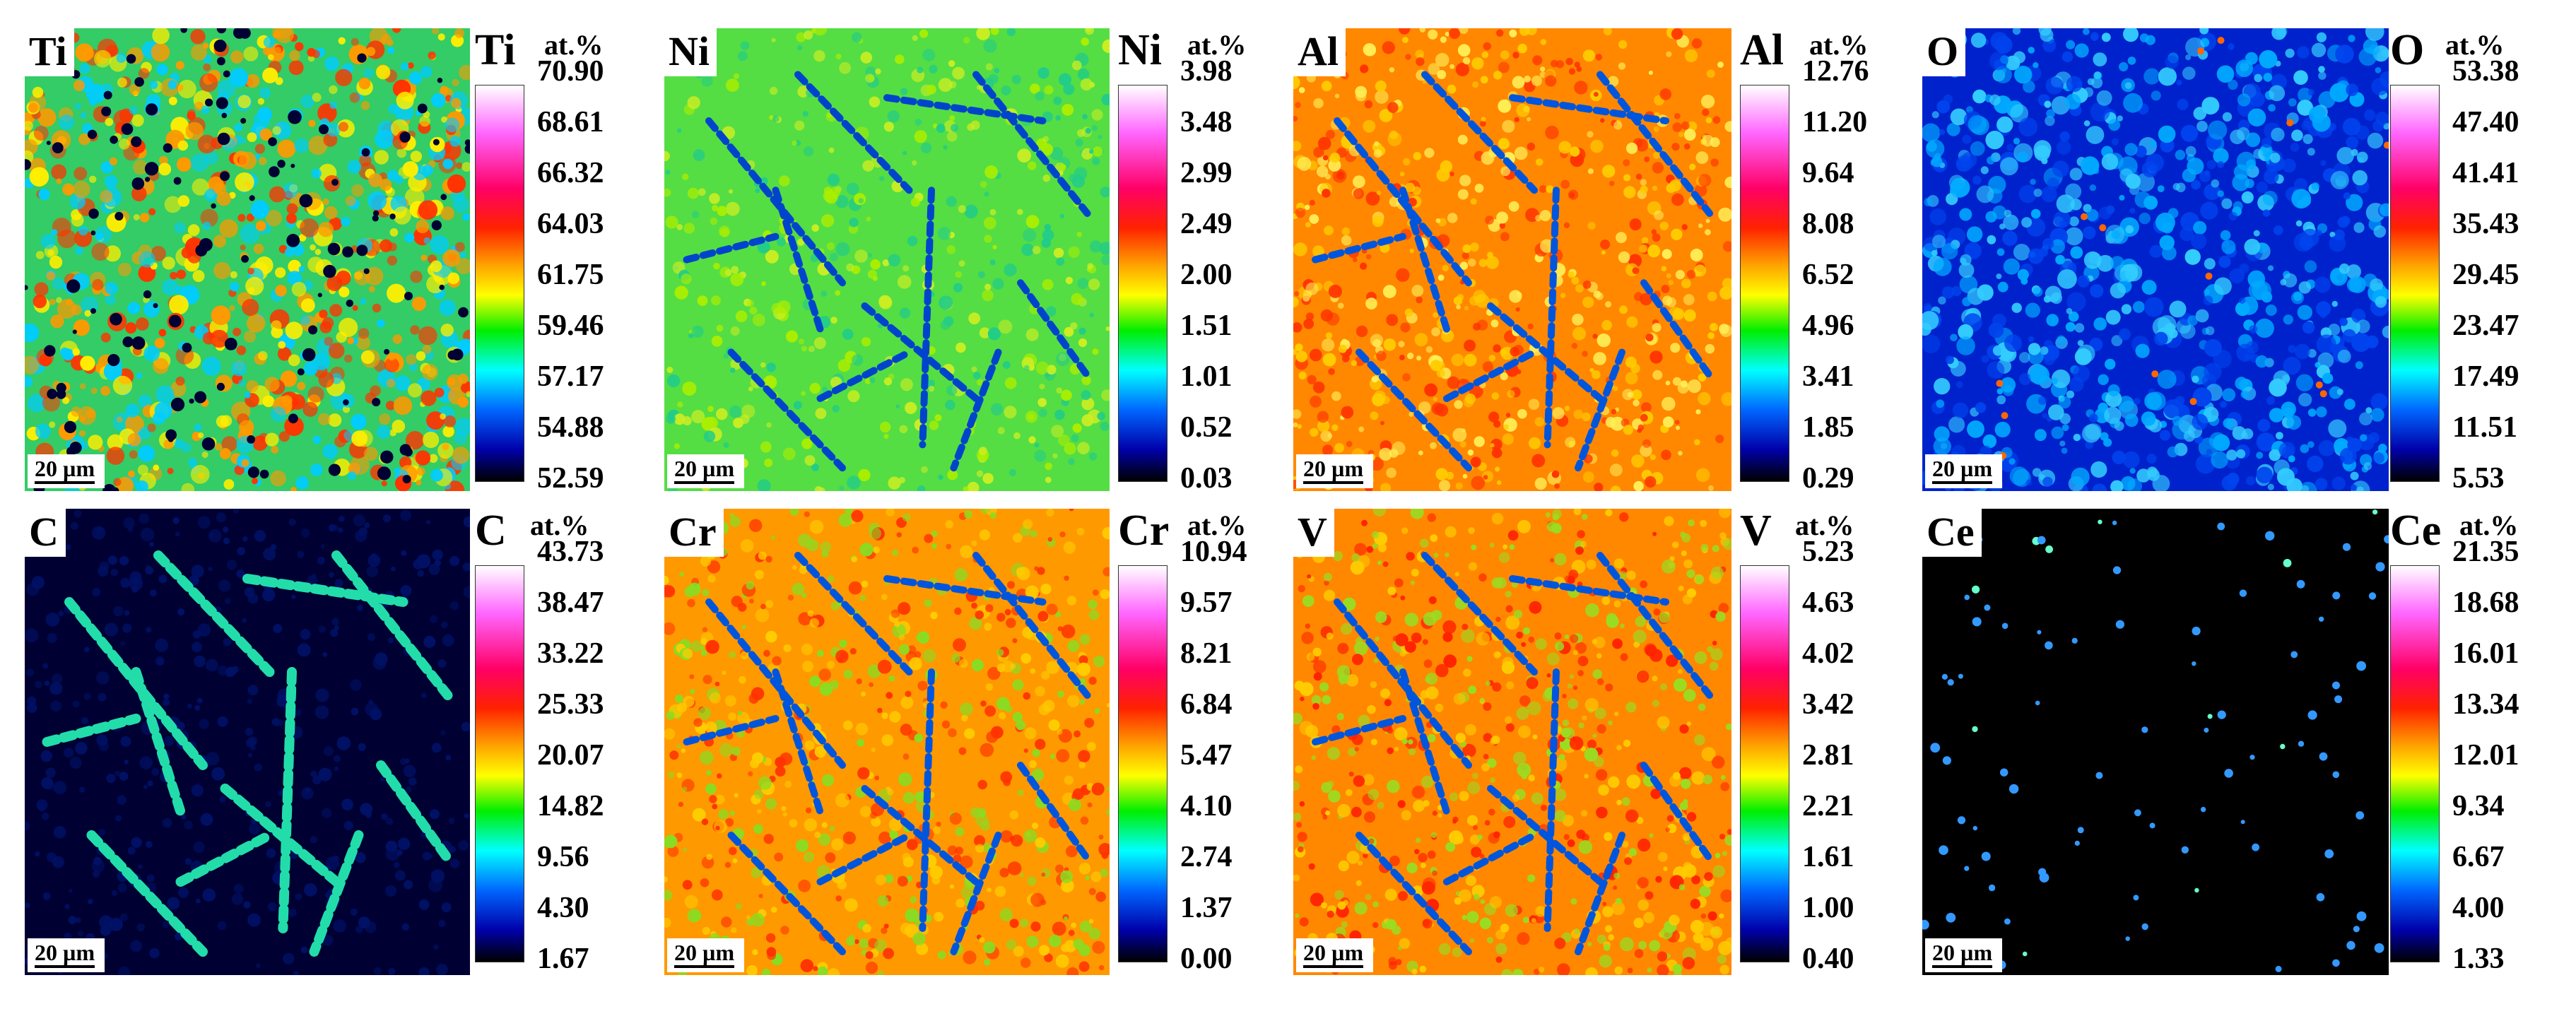 The image size is (2576, 1021). What do you see at coordinates (247, 742) in the screenshot?
I see `elemental-map-c: C 20 µm` at bounding box center [247, 742].